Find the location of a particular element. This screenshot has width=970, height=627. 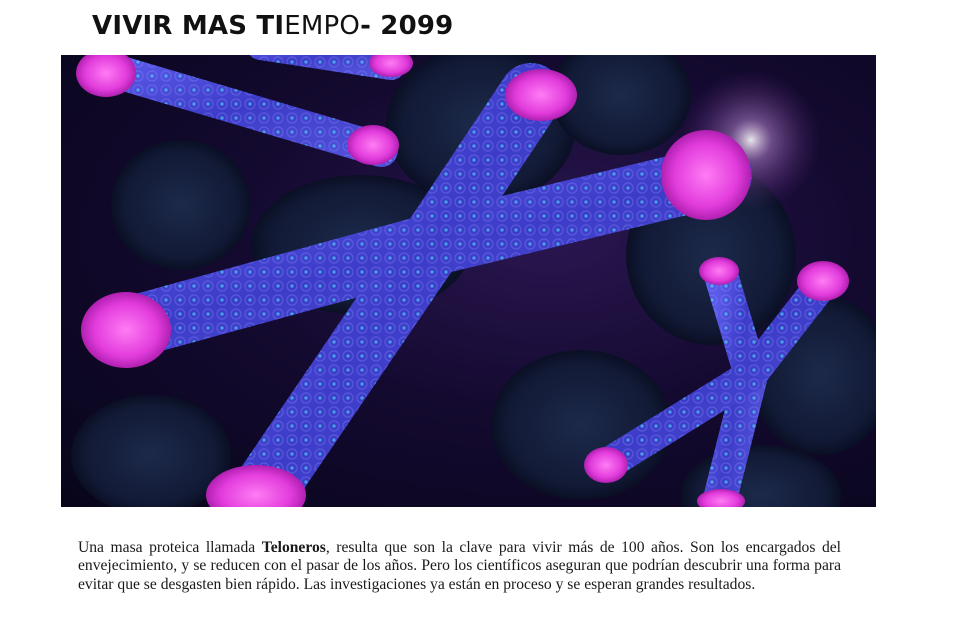

page-title: VIVIR MAS TIEMPO- 2099 is located at coordinates (272, 26).